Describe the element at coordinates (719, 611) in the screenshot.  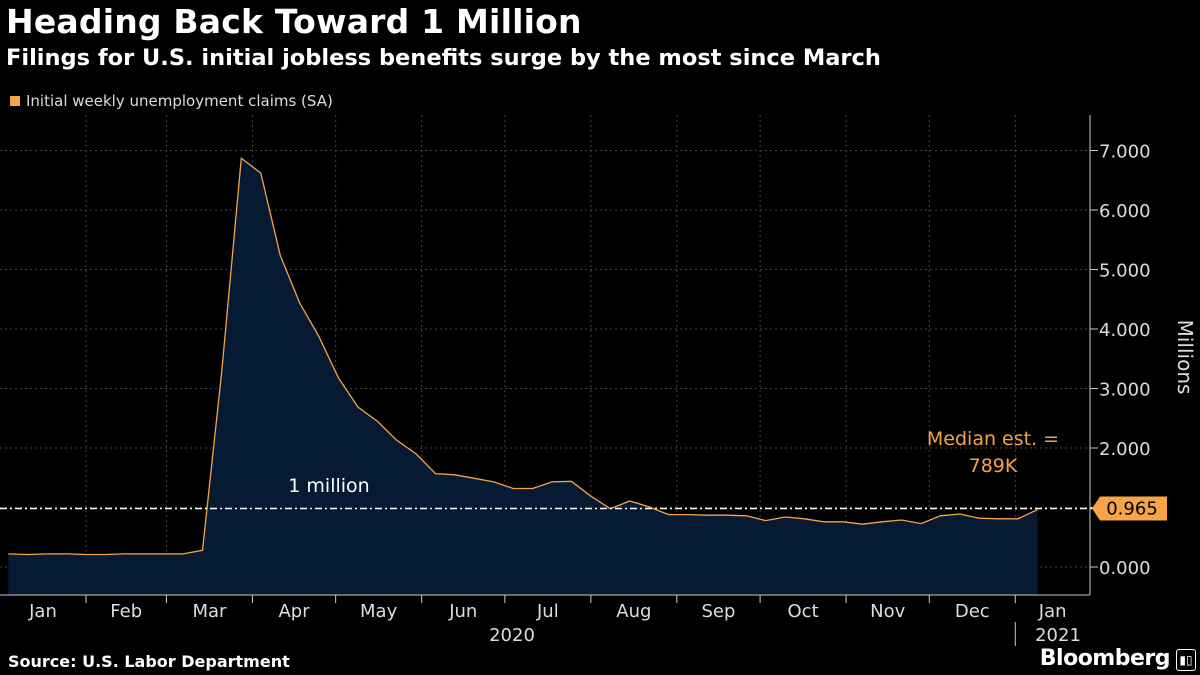
I see `x-tick-label: Sep` at that location.